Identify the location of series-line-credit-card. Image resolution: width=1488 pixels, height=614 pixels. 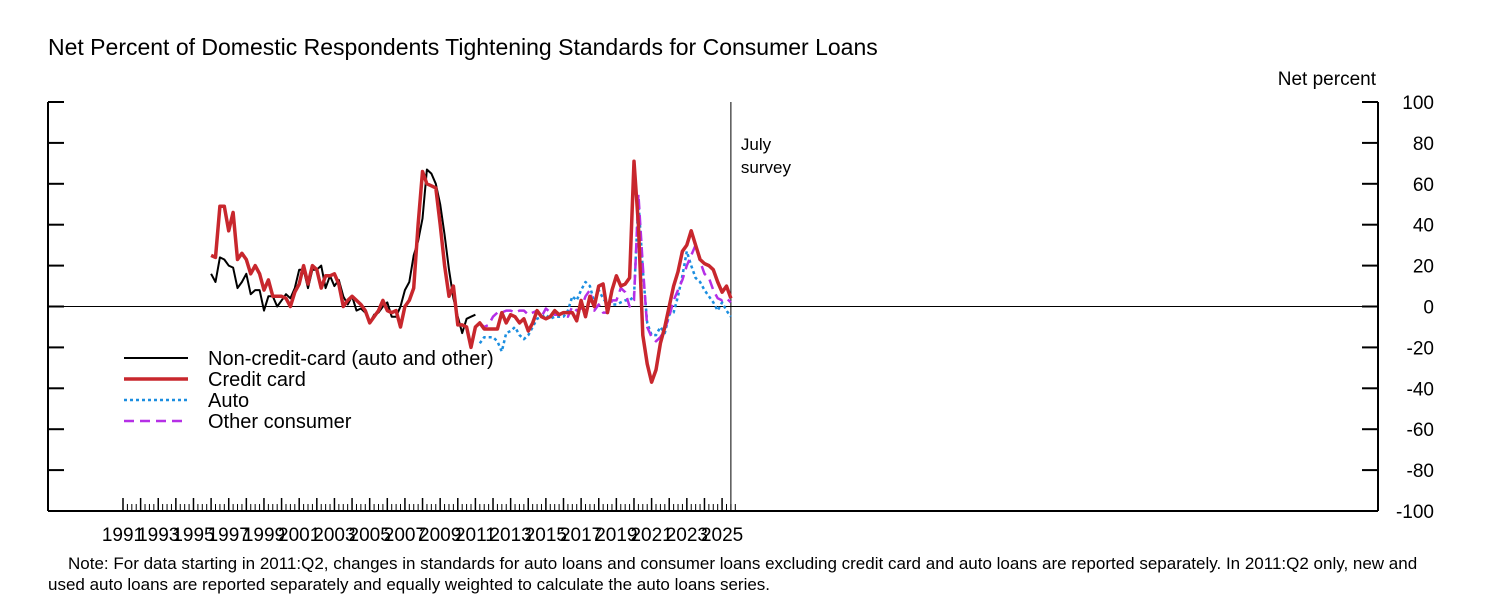
(471, 271).